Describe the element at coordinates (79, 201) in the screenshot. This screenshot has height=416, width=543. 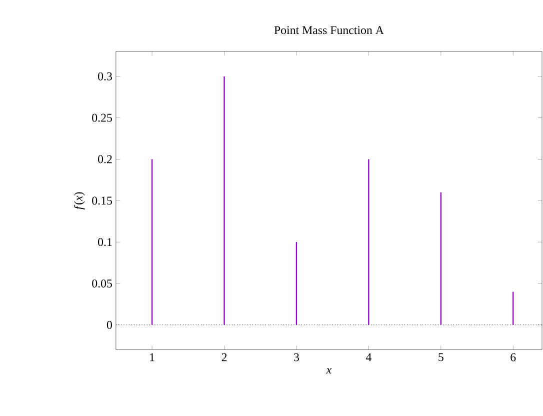
I see `y-axis-title: f(x)` at that location.